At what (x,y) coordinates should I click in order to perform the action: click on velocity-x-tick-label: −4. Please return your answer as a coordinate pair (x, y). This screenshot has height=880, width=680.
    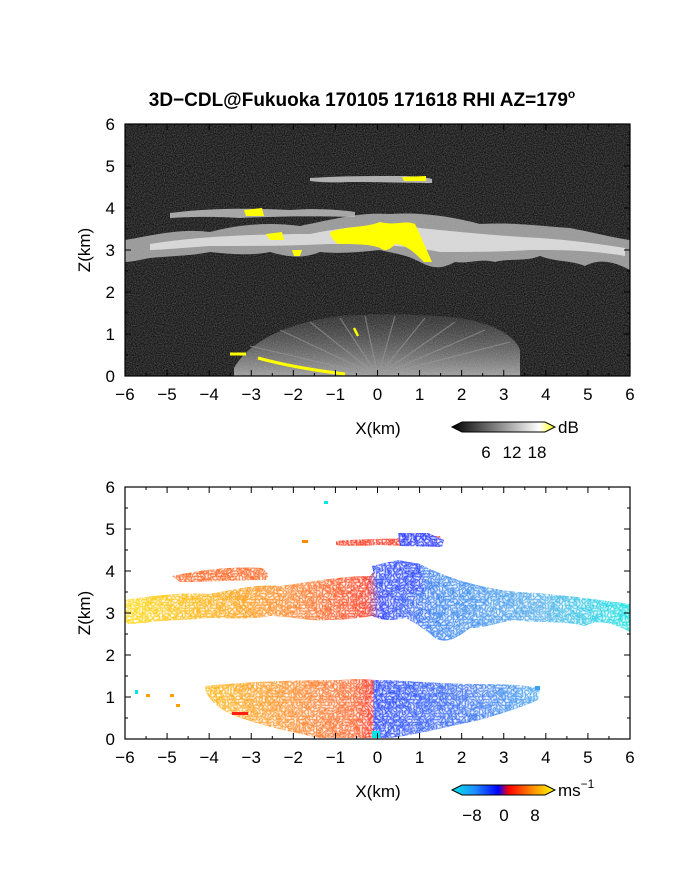
    Looking at the image, I should click on (208, 757).